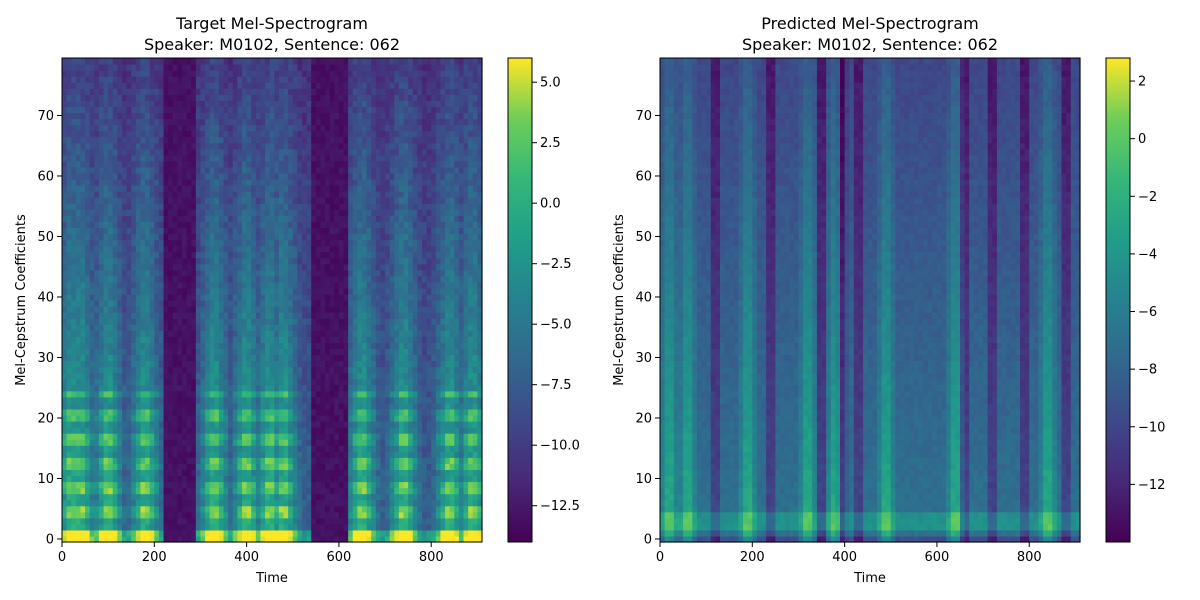 This screenshot has height=600, width=1200. Describe the element at coordinates (1147, 254) in the screenshot. I see `colorbar-tick-label: −4` at that location.